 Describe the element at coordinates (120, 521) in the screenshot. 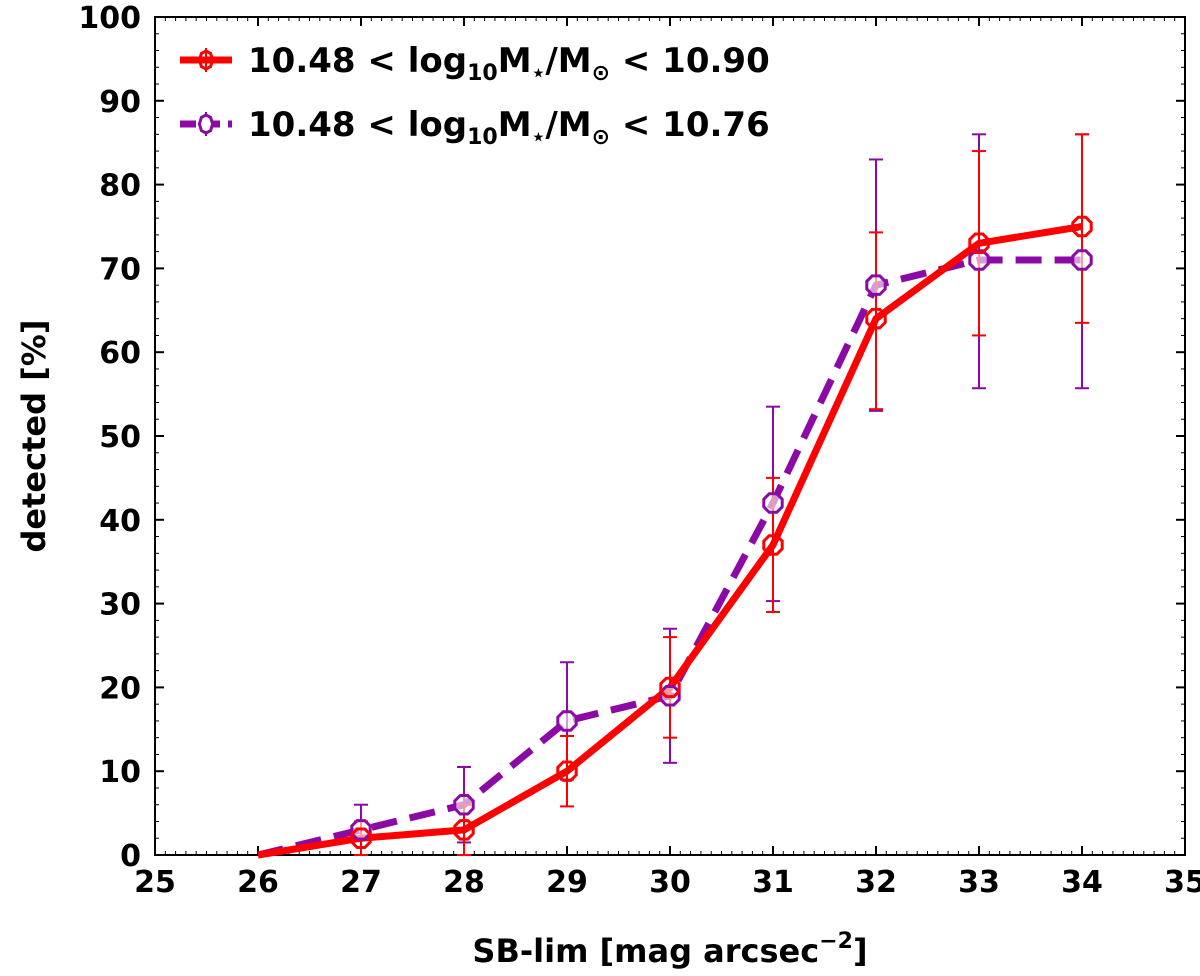

I see `y-tick-label: 40` at that location.